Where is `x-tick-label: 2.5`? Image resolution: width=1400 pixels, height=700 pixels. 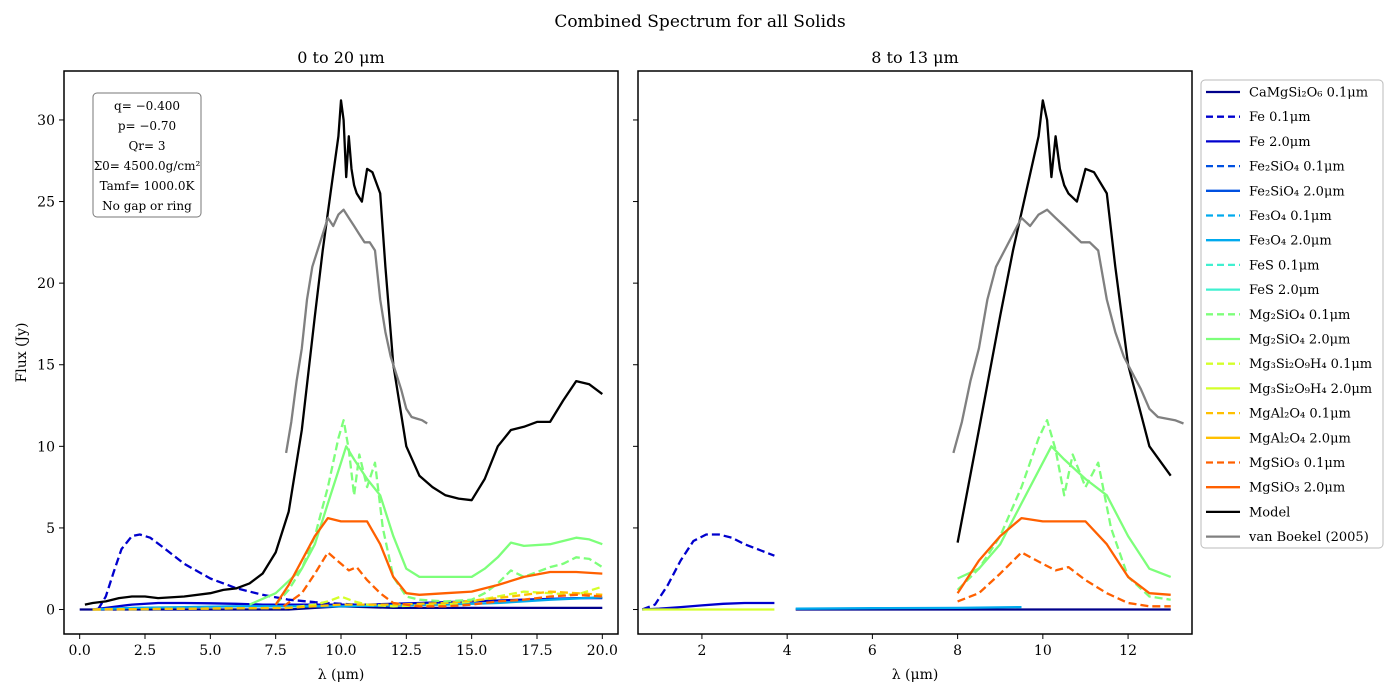
x-tick-label: 2.5 is located at coordinates (145, 651).